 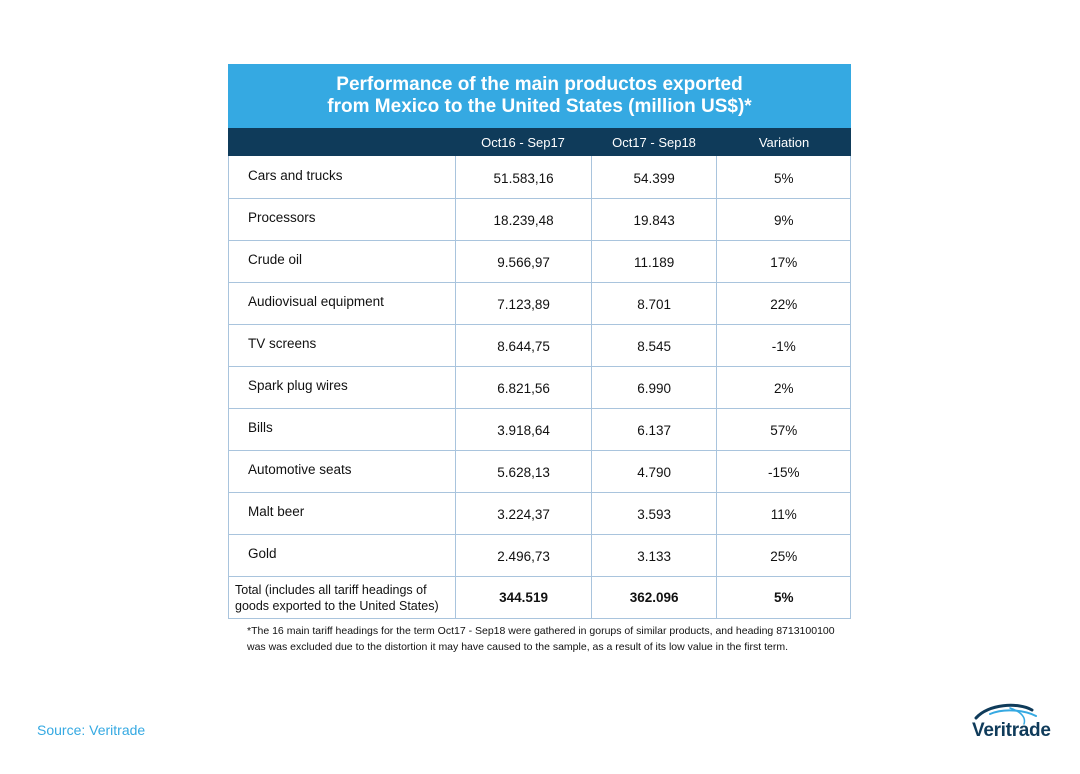 What do you see at coordinates (783, 261) in the screenshot?
I see `row-variation: 17%` at bounding box center [783, 261].